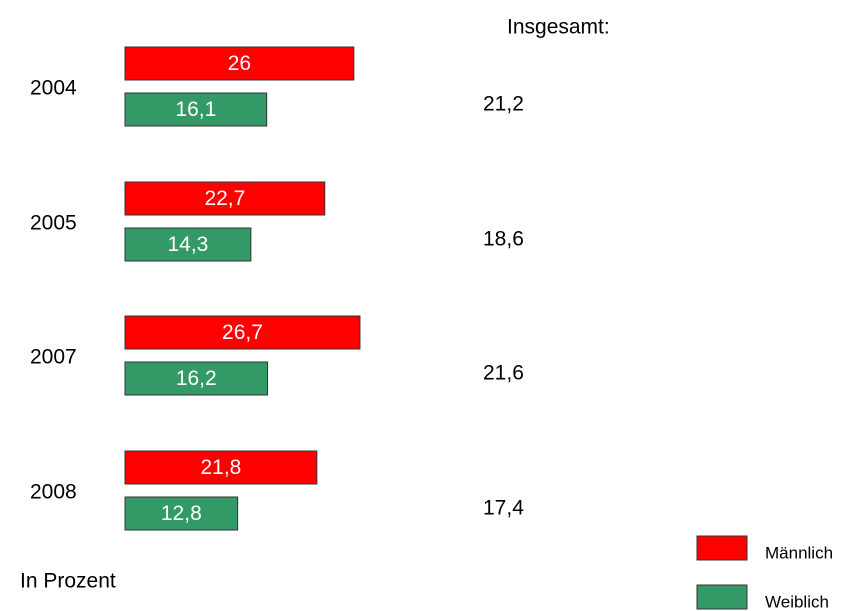  I want to click on value-label: 22,7, so click(224, 198).